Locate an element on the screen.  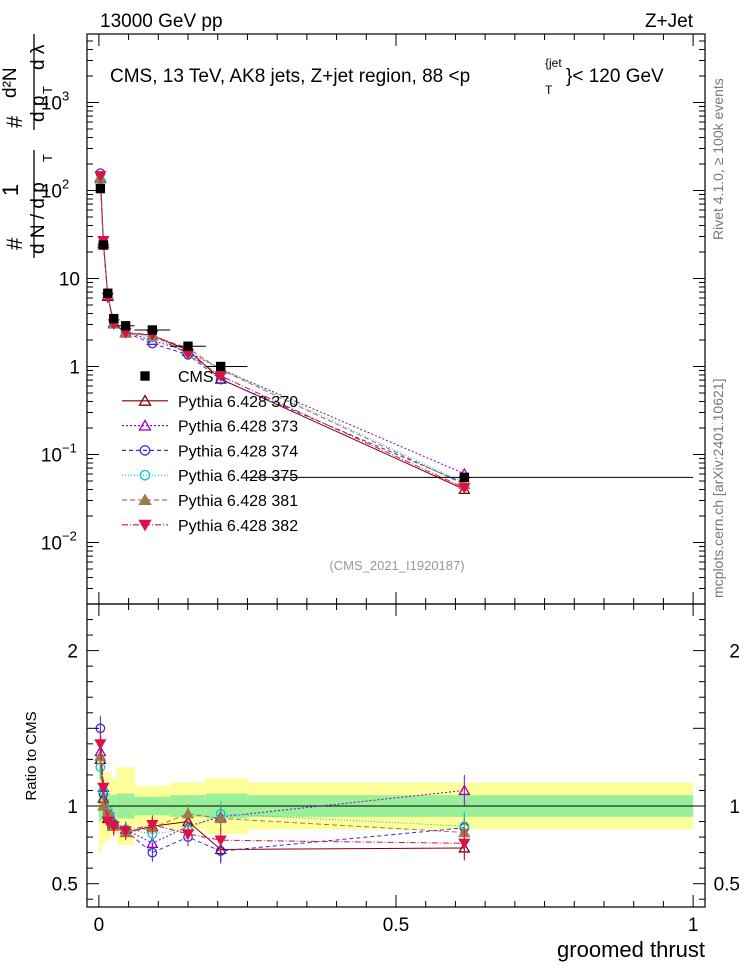
y-title-num-right: d²N is located at coordinates (10, 82).